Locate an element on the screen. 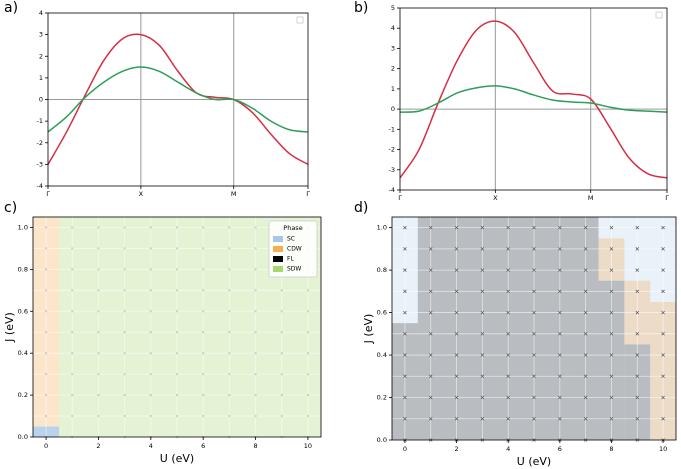  legend-swatch-fl is located at coordinates (278, 259).